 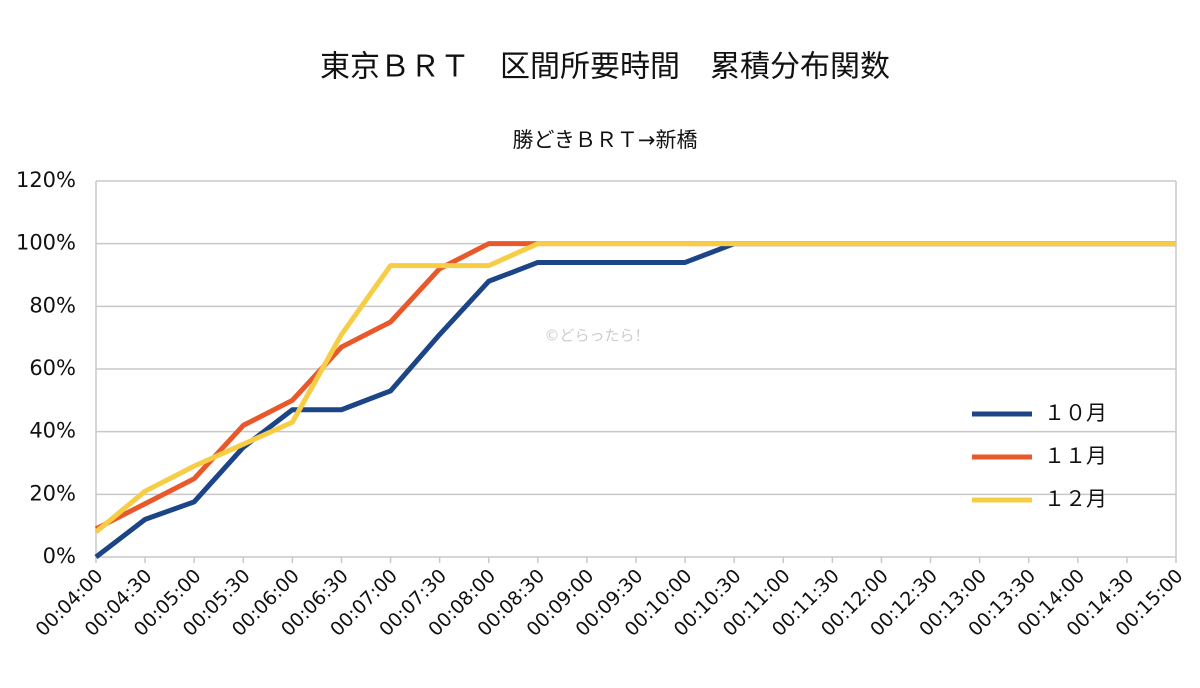 I want to click on legend-label: １０月, so click(x=1075, y=413).